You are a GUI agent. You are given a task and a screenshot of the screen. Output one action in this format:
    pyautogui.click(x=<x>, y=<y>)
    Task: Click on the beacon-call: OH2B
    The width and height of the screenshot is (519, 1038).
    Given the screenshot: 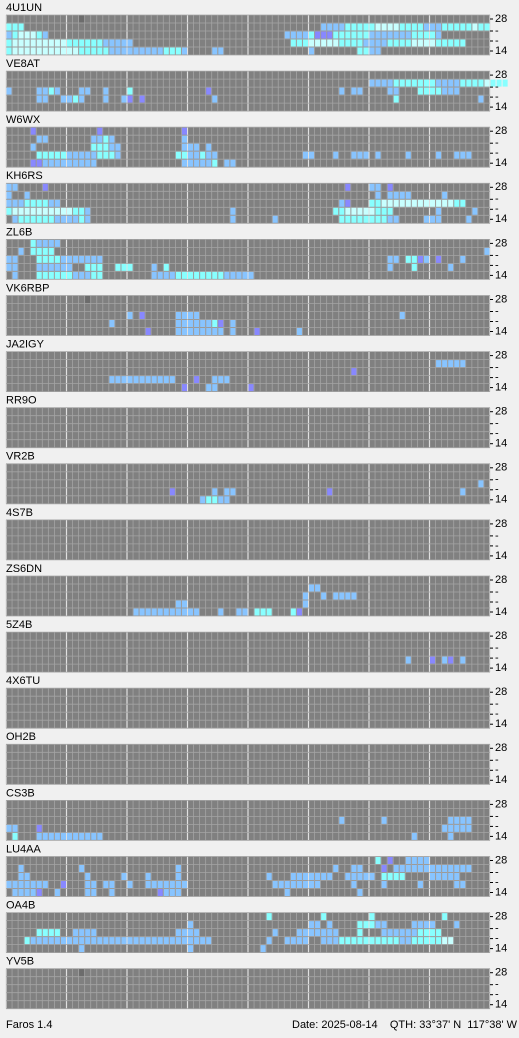 What is the action you would take?
    pyautogui.click(x=21, y=737)
    